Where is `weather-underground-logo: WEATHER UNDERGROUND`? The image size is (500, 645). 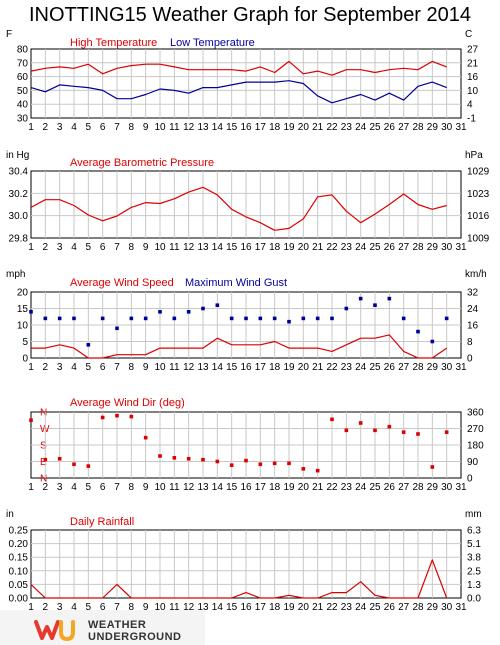 weather-underground-logo: WEATHER UNDERGROUND is located at coordinates (102, 627).